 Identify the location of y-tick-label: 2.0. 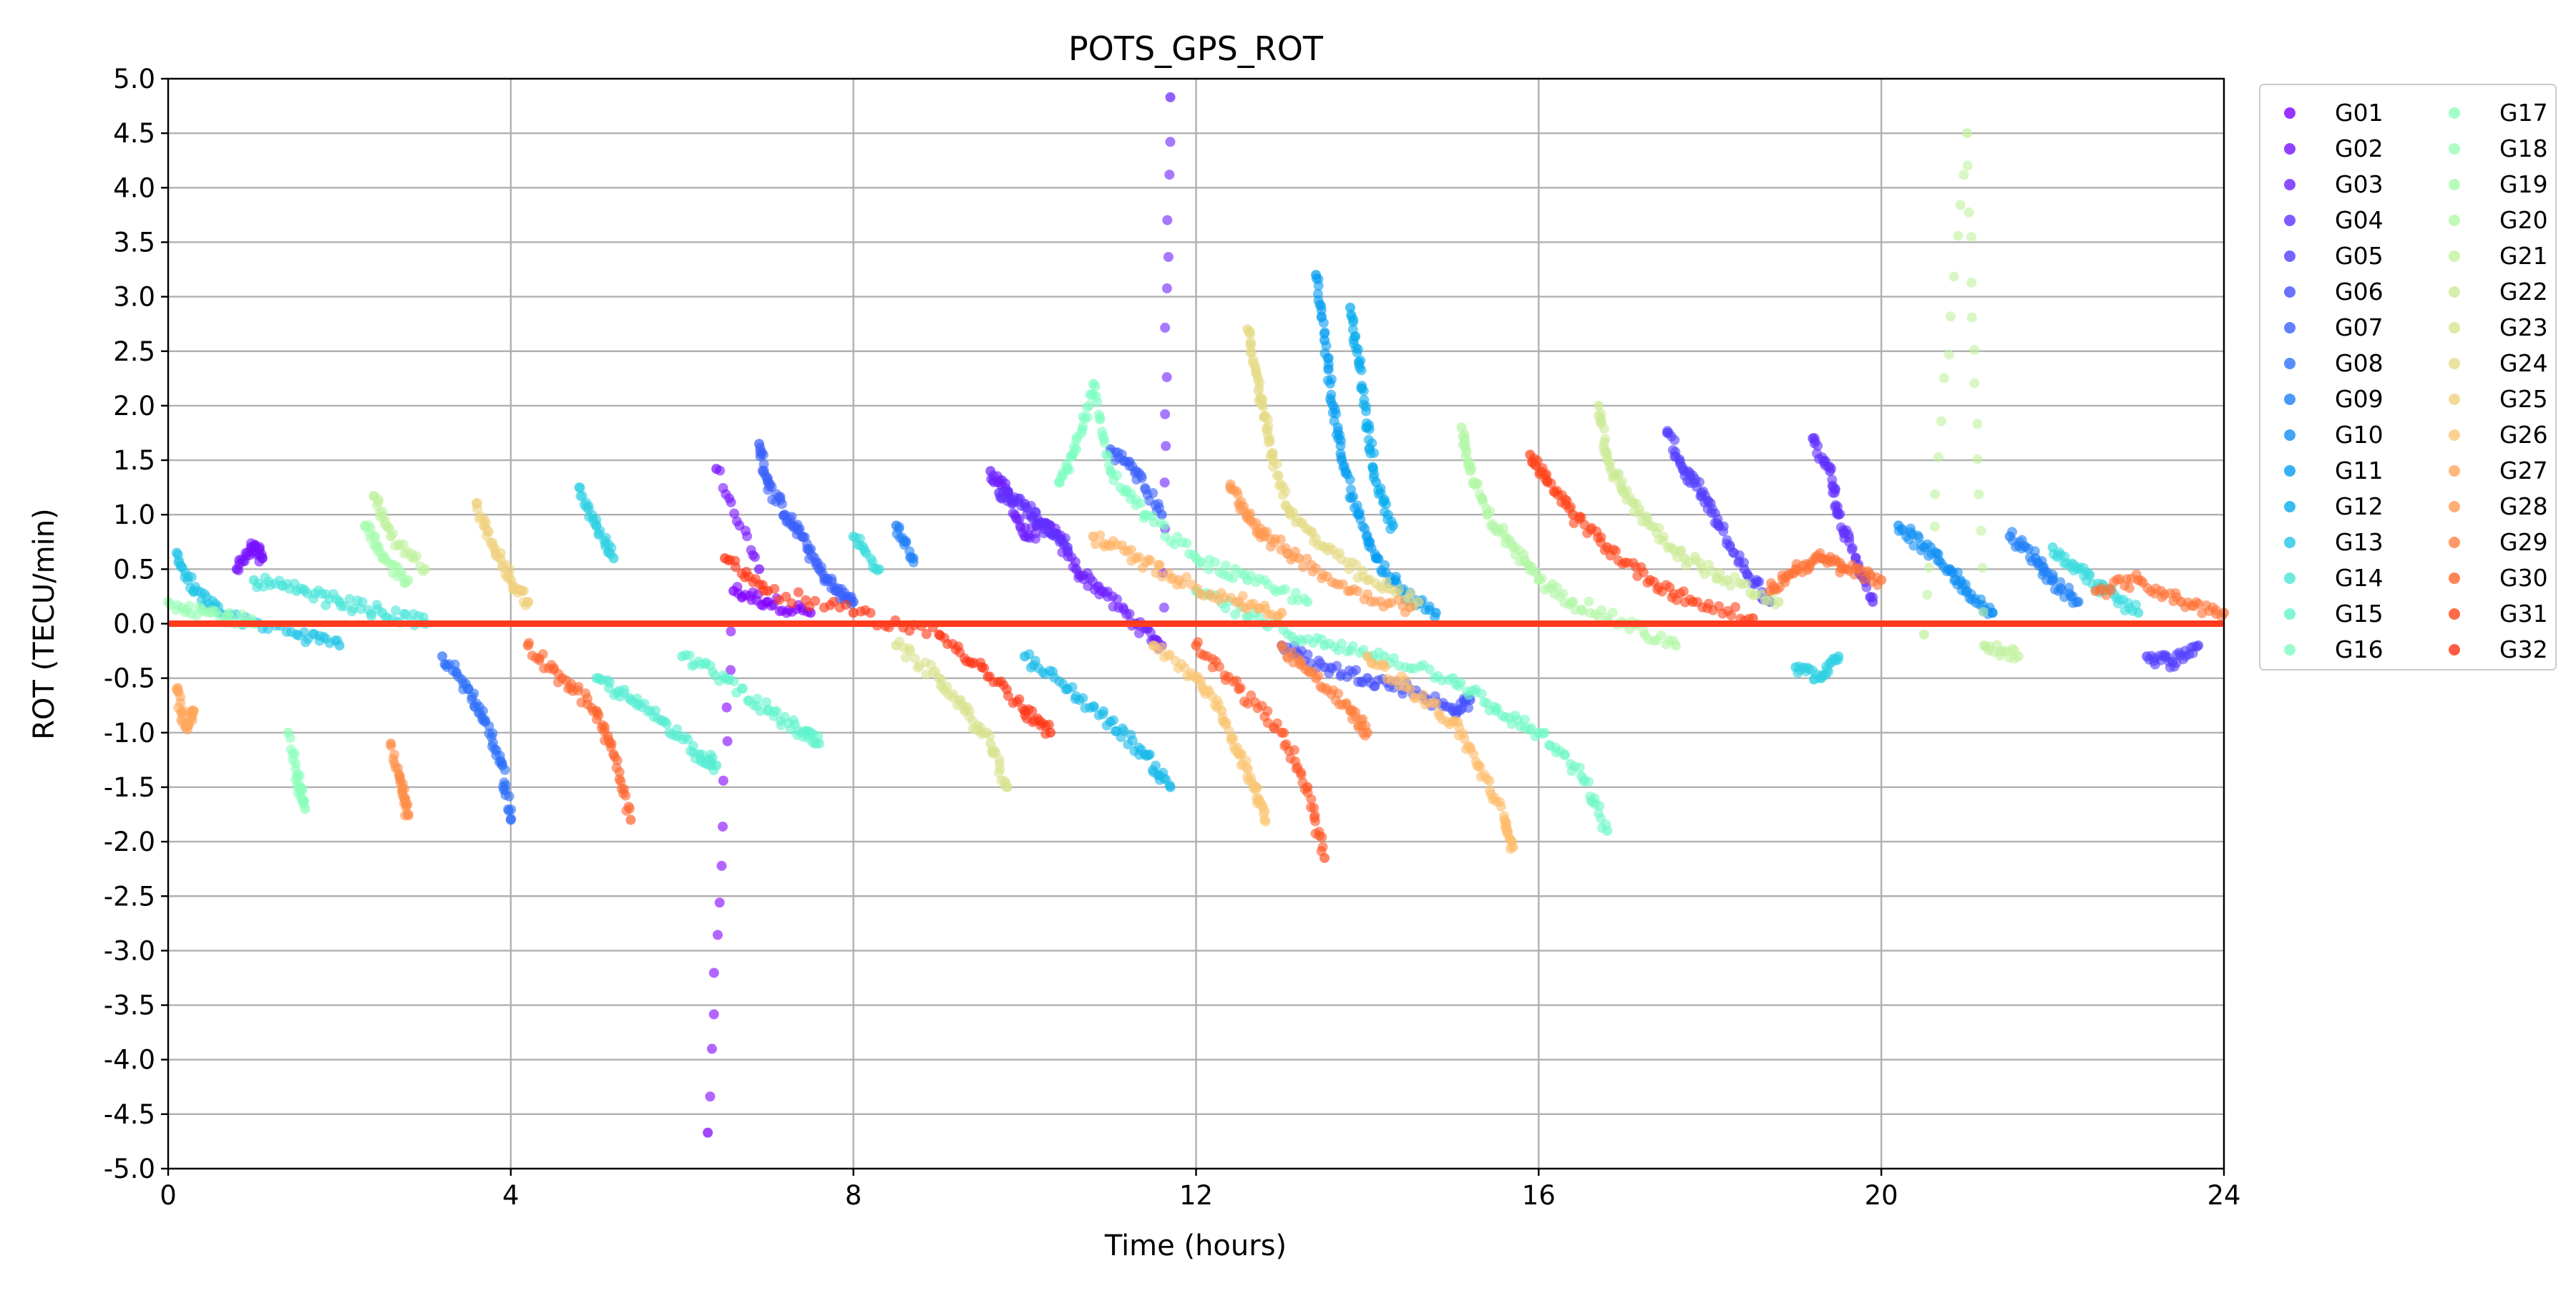
(134, 406).